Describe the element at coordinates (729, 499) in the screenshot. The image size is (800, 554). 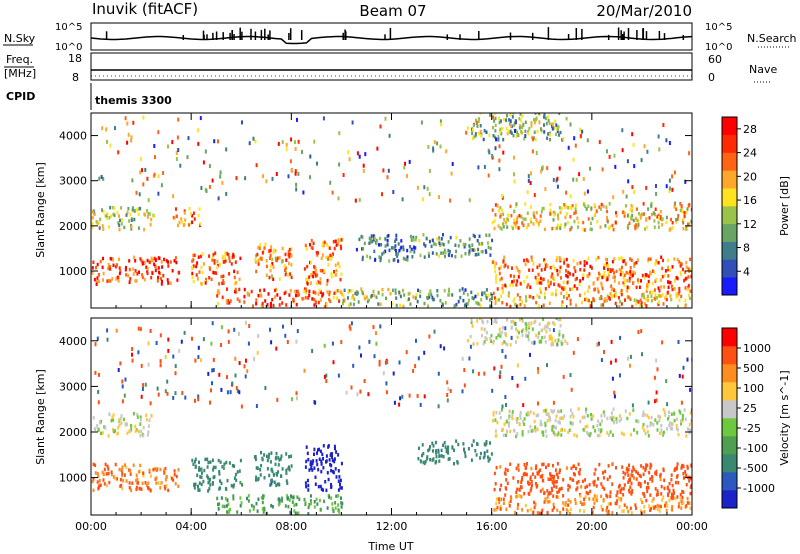
I see `colorbar-swatch` at that location.